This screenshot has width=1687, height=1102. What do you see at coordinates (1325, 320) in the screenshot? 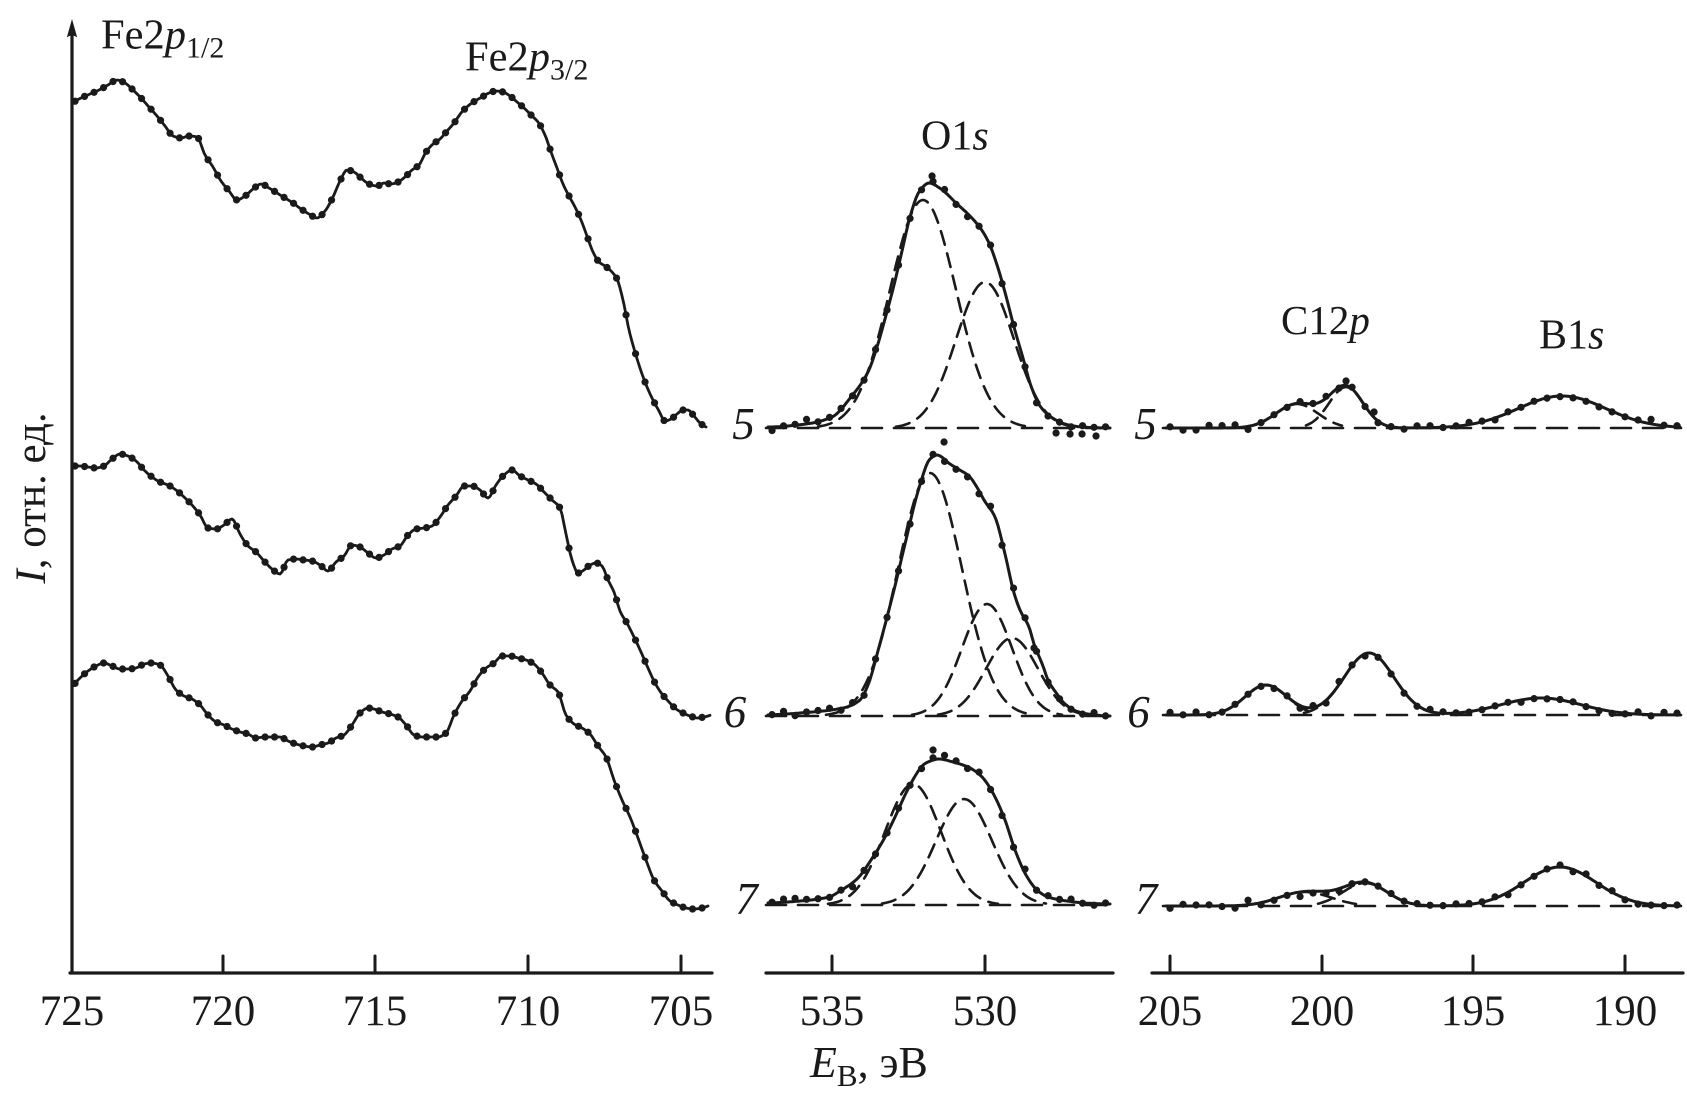
I see `svg-text: C12p` at bounding box center [1325, 320].